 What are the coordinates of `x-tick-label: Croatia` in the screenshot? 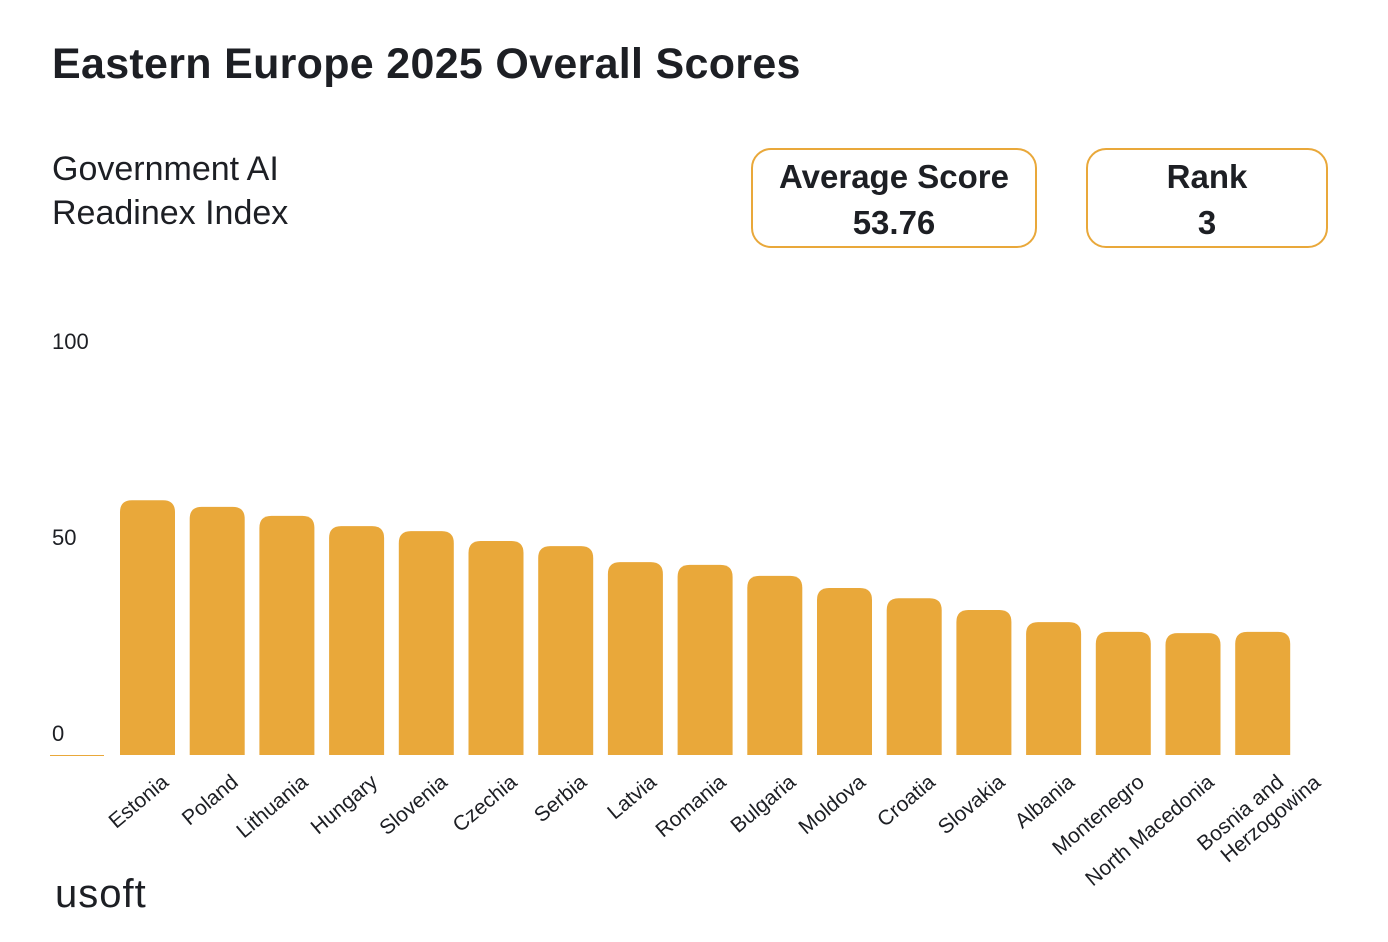 It's located at (906, 800).